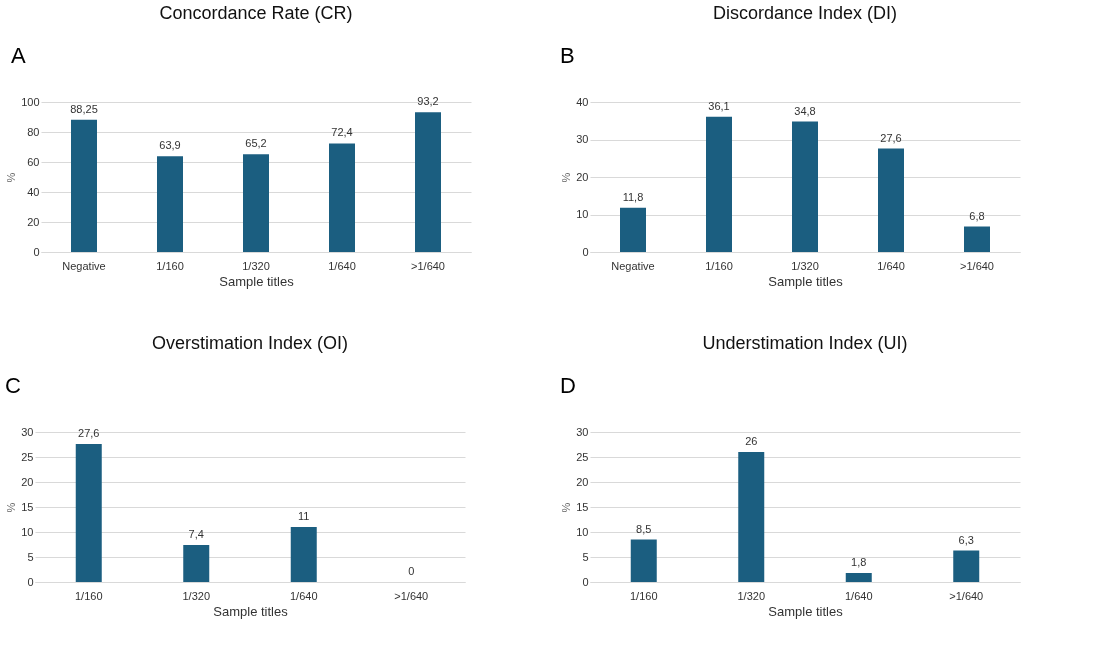  What do you see at coordinates (30, 101) in the screenshot?
I see `y-tick-label: 100` at bounding box center [30, 101].